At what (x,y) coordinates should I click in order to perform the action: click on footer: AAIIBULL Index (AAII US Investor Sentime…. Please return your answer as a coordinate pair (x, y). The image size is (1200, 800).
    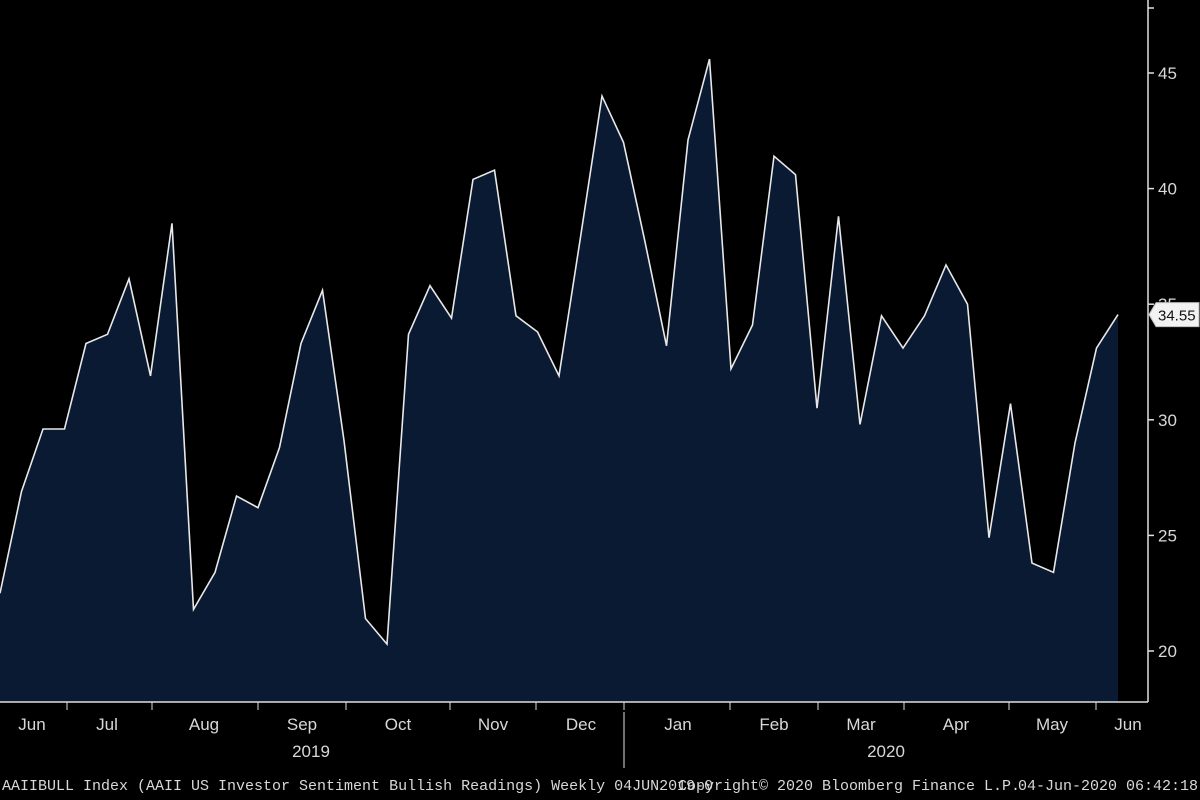
    Looking at the image, I should click on (600, 786).